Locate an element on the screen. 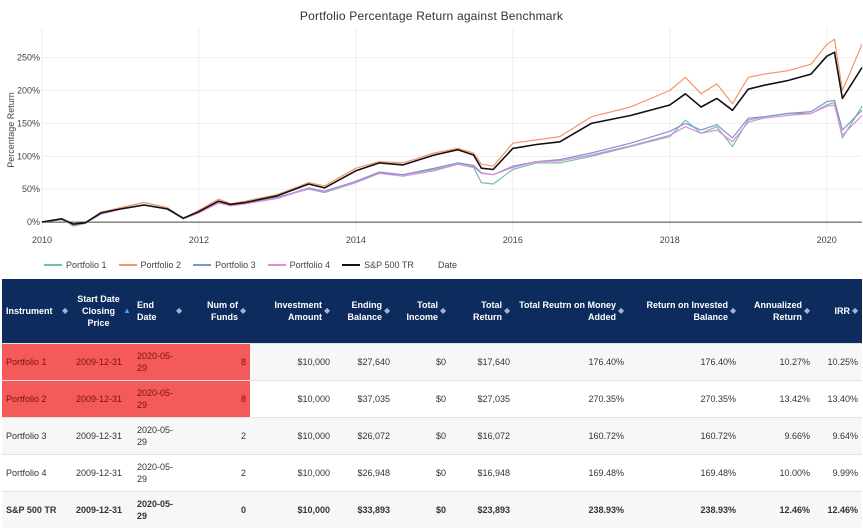 Image resolution: width=863 pixels, height=528 pixels. x-tick-label: 2014 is located at coordinates (356, 240).